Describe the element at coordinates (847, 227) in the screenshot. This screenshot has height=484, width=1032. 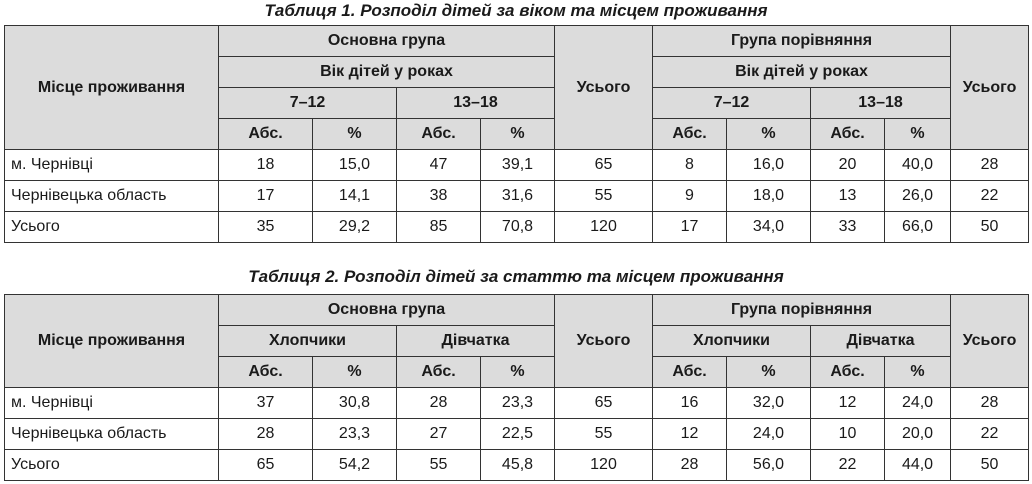
I see `table-cell: 33` at that location.